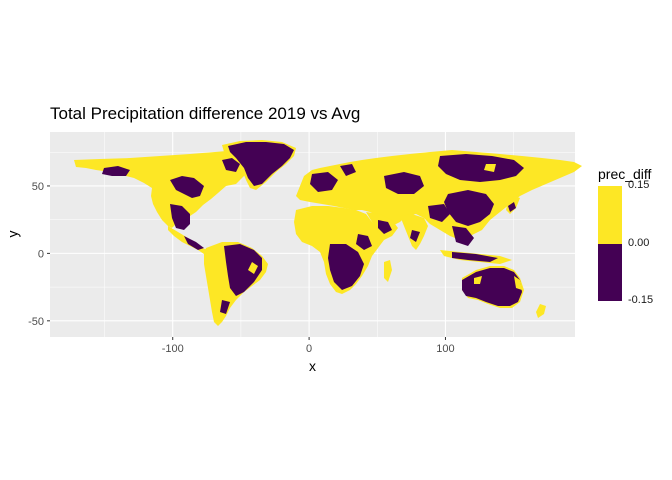 The image size is (672, 480). Describe the element at coordinates (639, 185) in the screenshot. I see `legend-label-max: 0.15` at that location.